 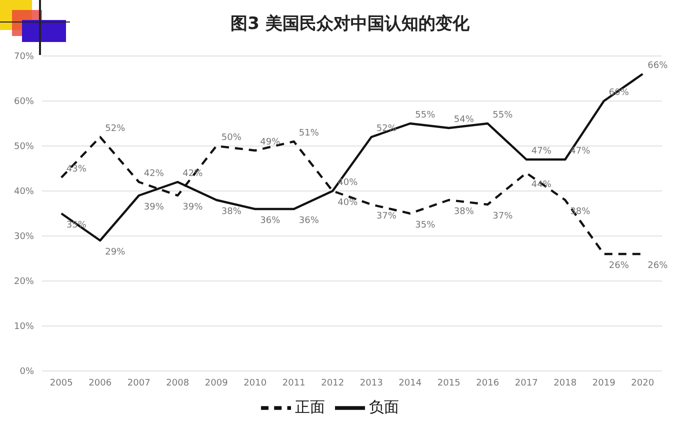 I want to click on y-tick-label: 40%, so click(x=24, y=192).